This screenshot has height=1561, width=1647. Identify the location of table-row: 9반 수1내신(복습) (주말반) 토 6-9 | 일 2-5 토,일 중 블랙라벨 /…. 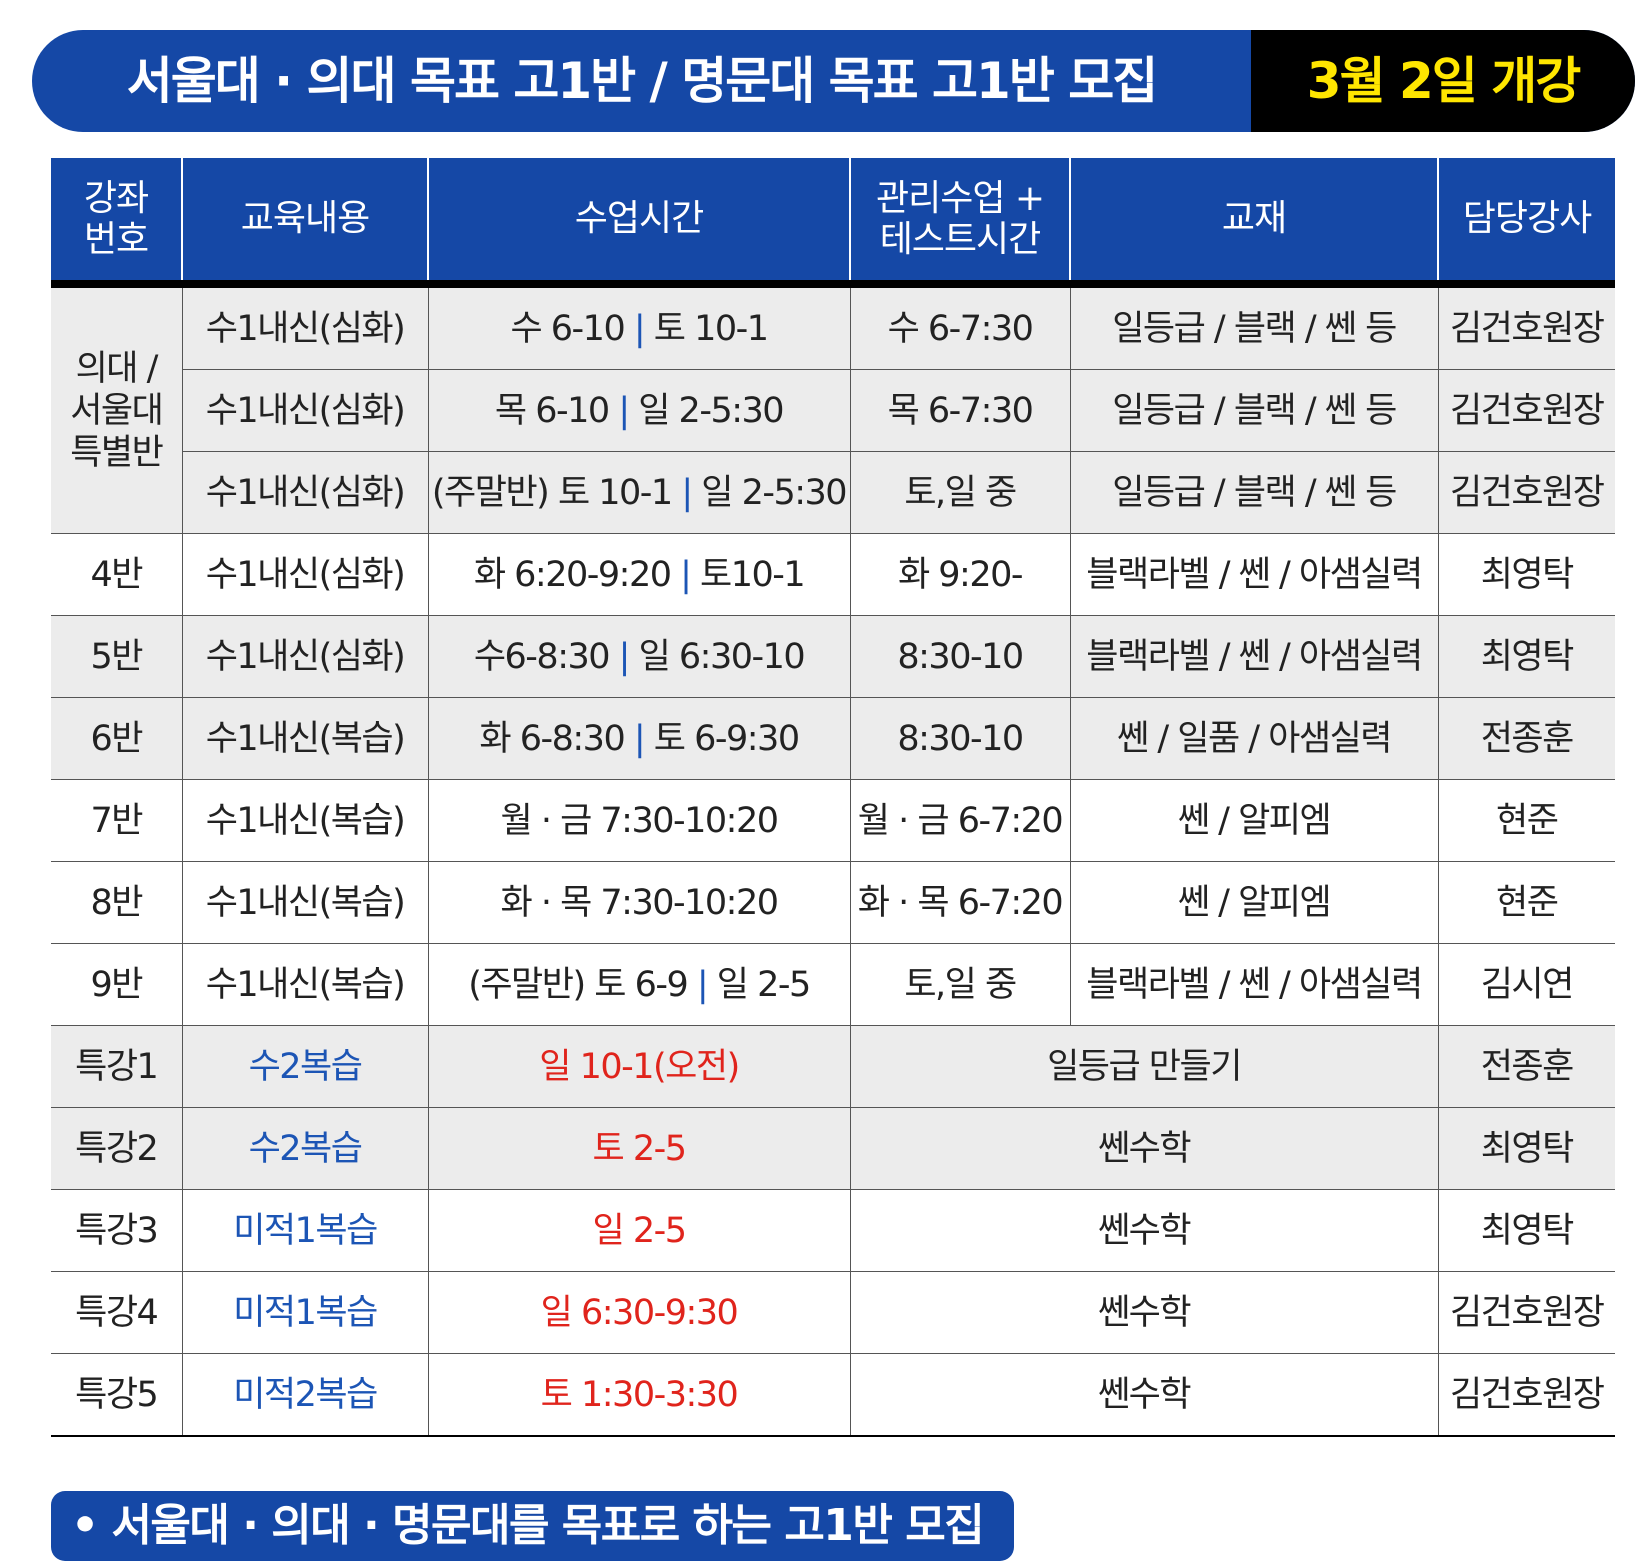
(833, 984).